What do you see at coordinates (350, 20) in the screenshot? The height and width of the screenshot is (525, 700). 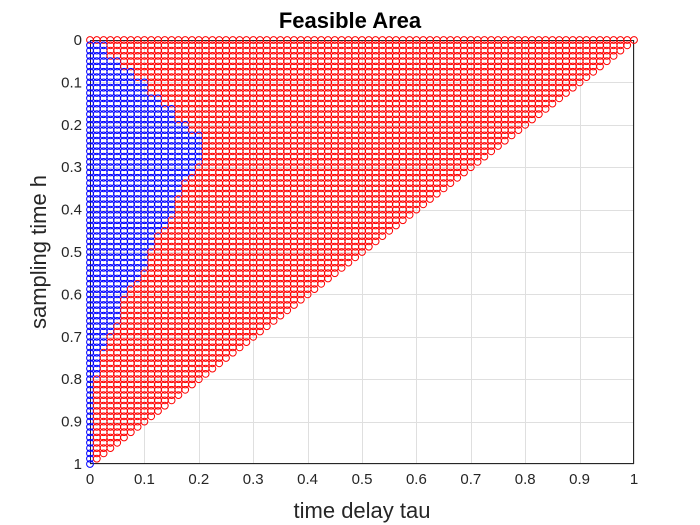 I see `chart-title: Feasible Area` at bounding box center [350, 20].